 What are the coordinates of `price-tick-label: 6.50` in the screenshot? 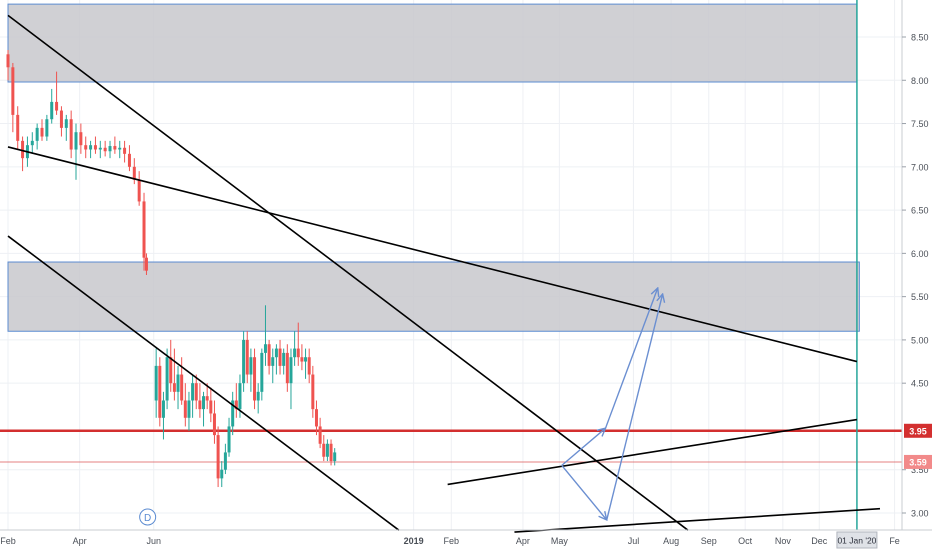 It's located at (920, 211).